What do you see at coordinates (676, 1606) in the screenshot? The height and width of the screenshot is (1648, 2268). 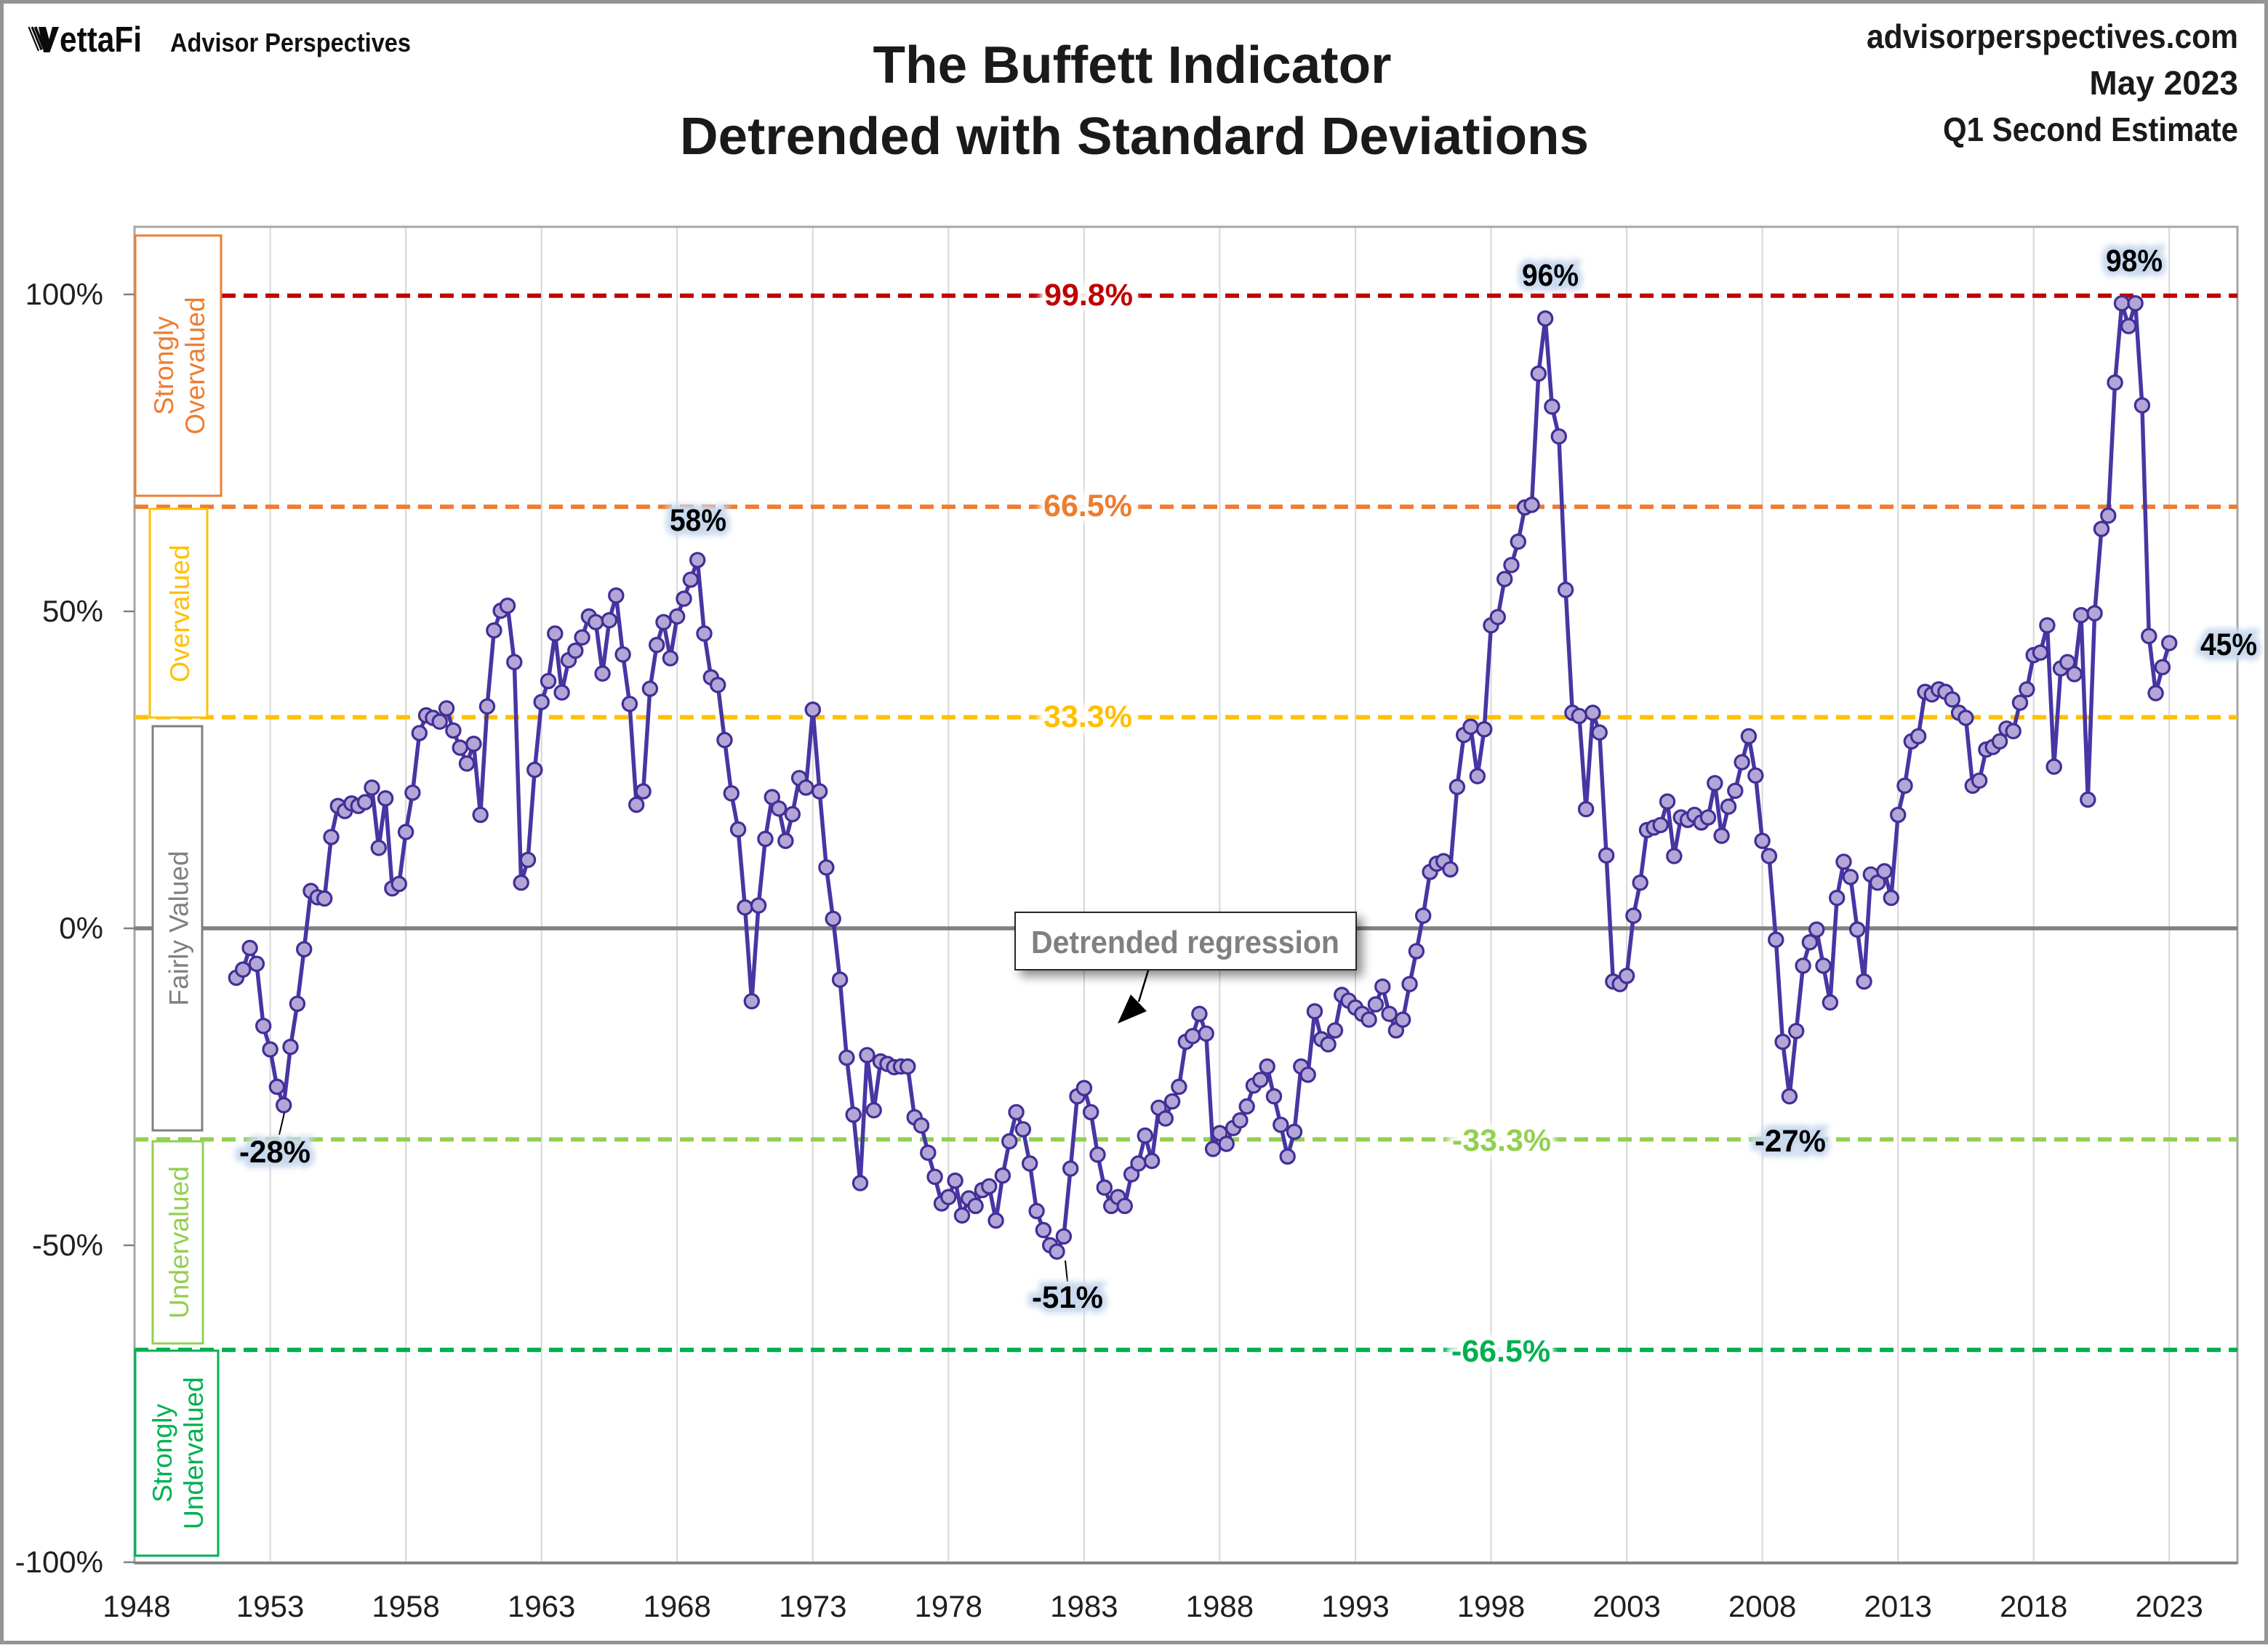 I see `svg-text: 1968` at bounding box center [676, 1606].